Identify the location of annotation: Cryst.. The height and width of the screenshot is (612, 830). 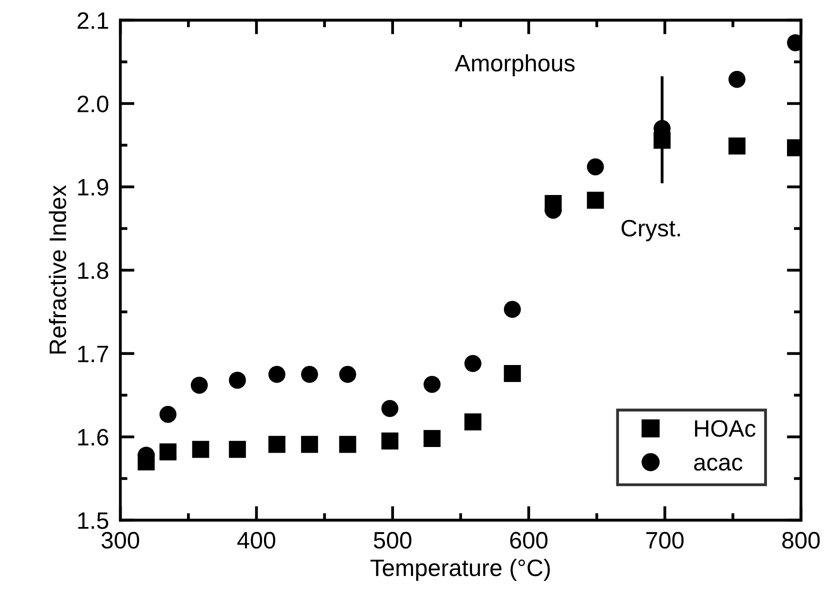
(651, 231).